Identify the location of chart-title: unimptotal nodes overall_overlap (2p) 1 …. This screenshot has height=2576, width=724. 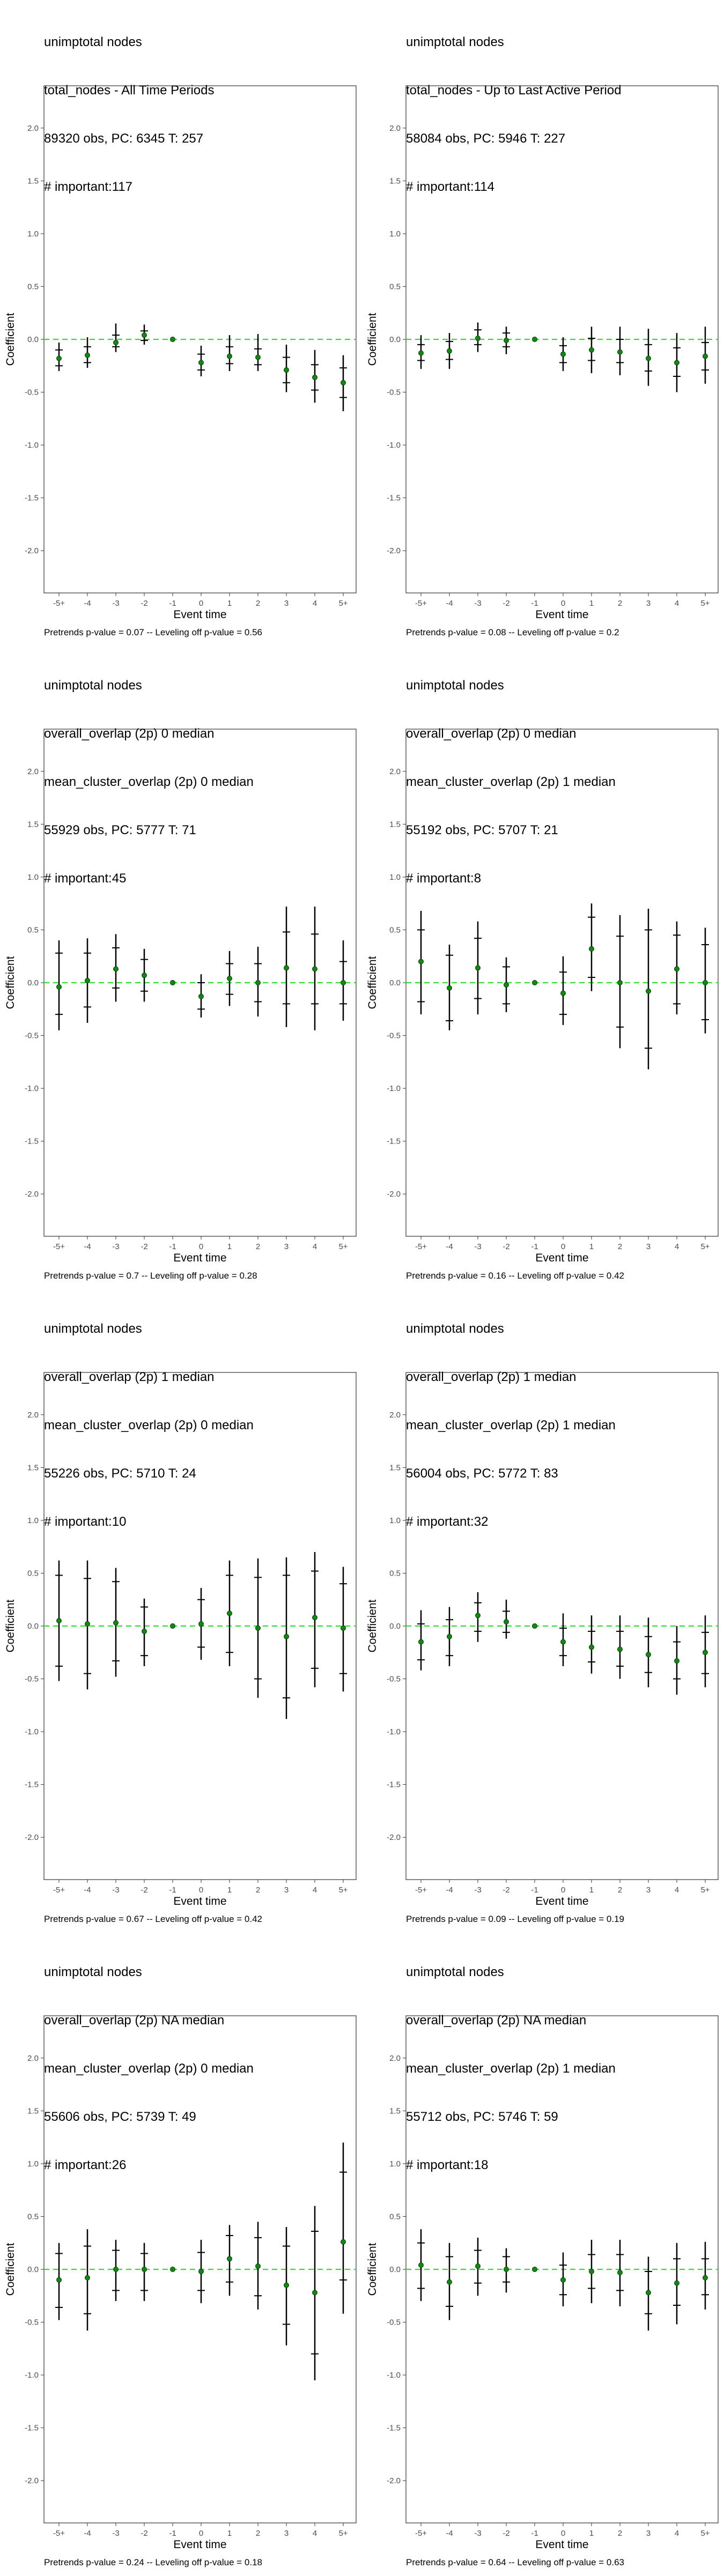
(511, 1426).